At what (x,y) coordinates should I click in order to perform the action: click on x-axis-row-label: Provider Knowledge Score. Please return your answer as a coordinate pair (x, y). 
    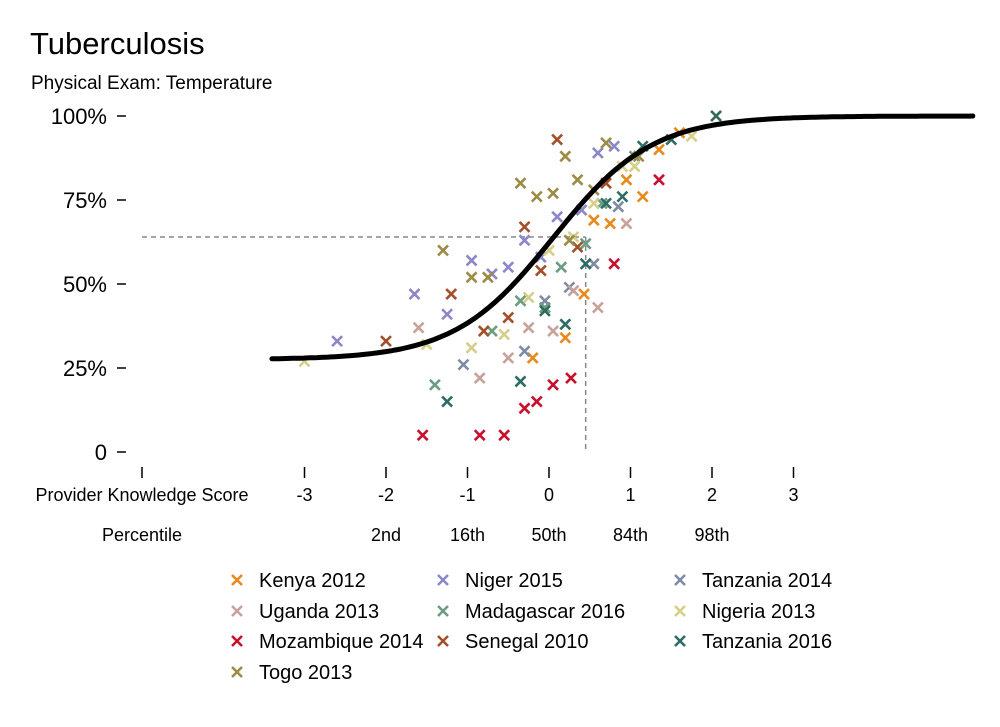
    Looking at the image, I should click on (141, 495).